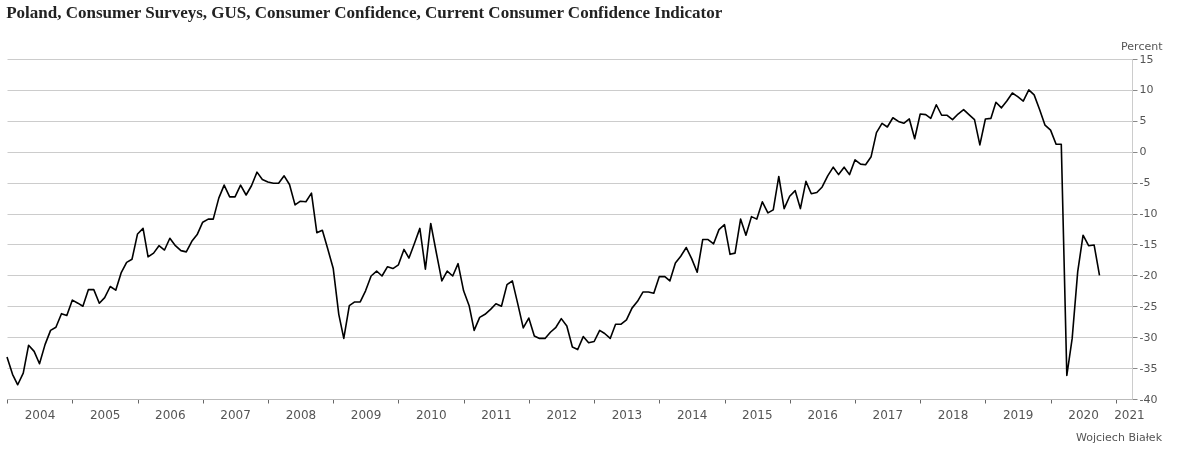 This screenshot has width=1192, height=473. What do you see at coordinates (1119, 437) in the screenshot?
I see `text: Wojciech Białek` at bounding box center [1119, 437].